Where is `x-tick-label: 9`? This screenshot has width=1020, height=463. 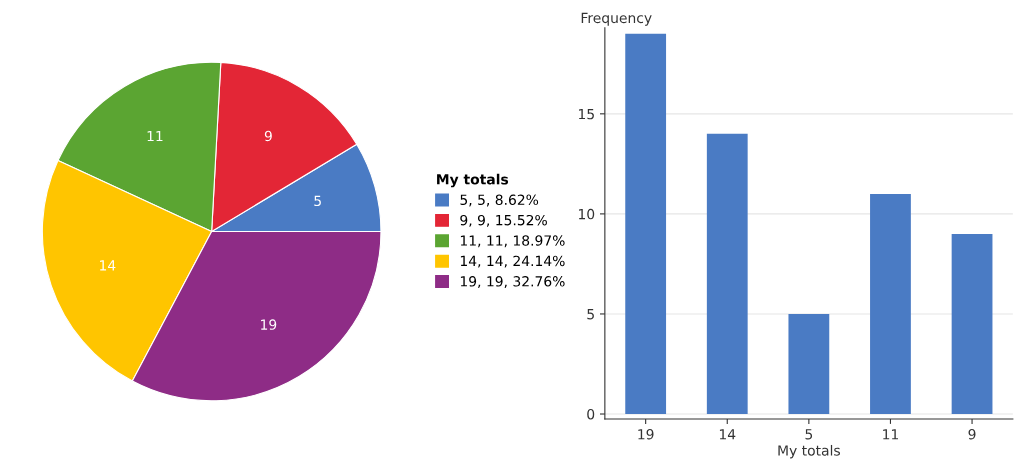 x-tick-label: 9 is located at coordinates (972, 434).